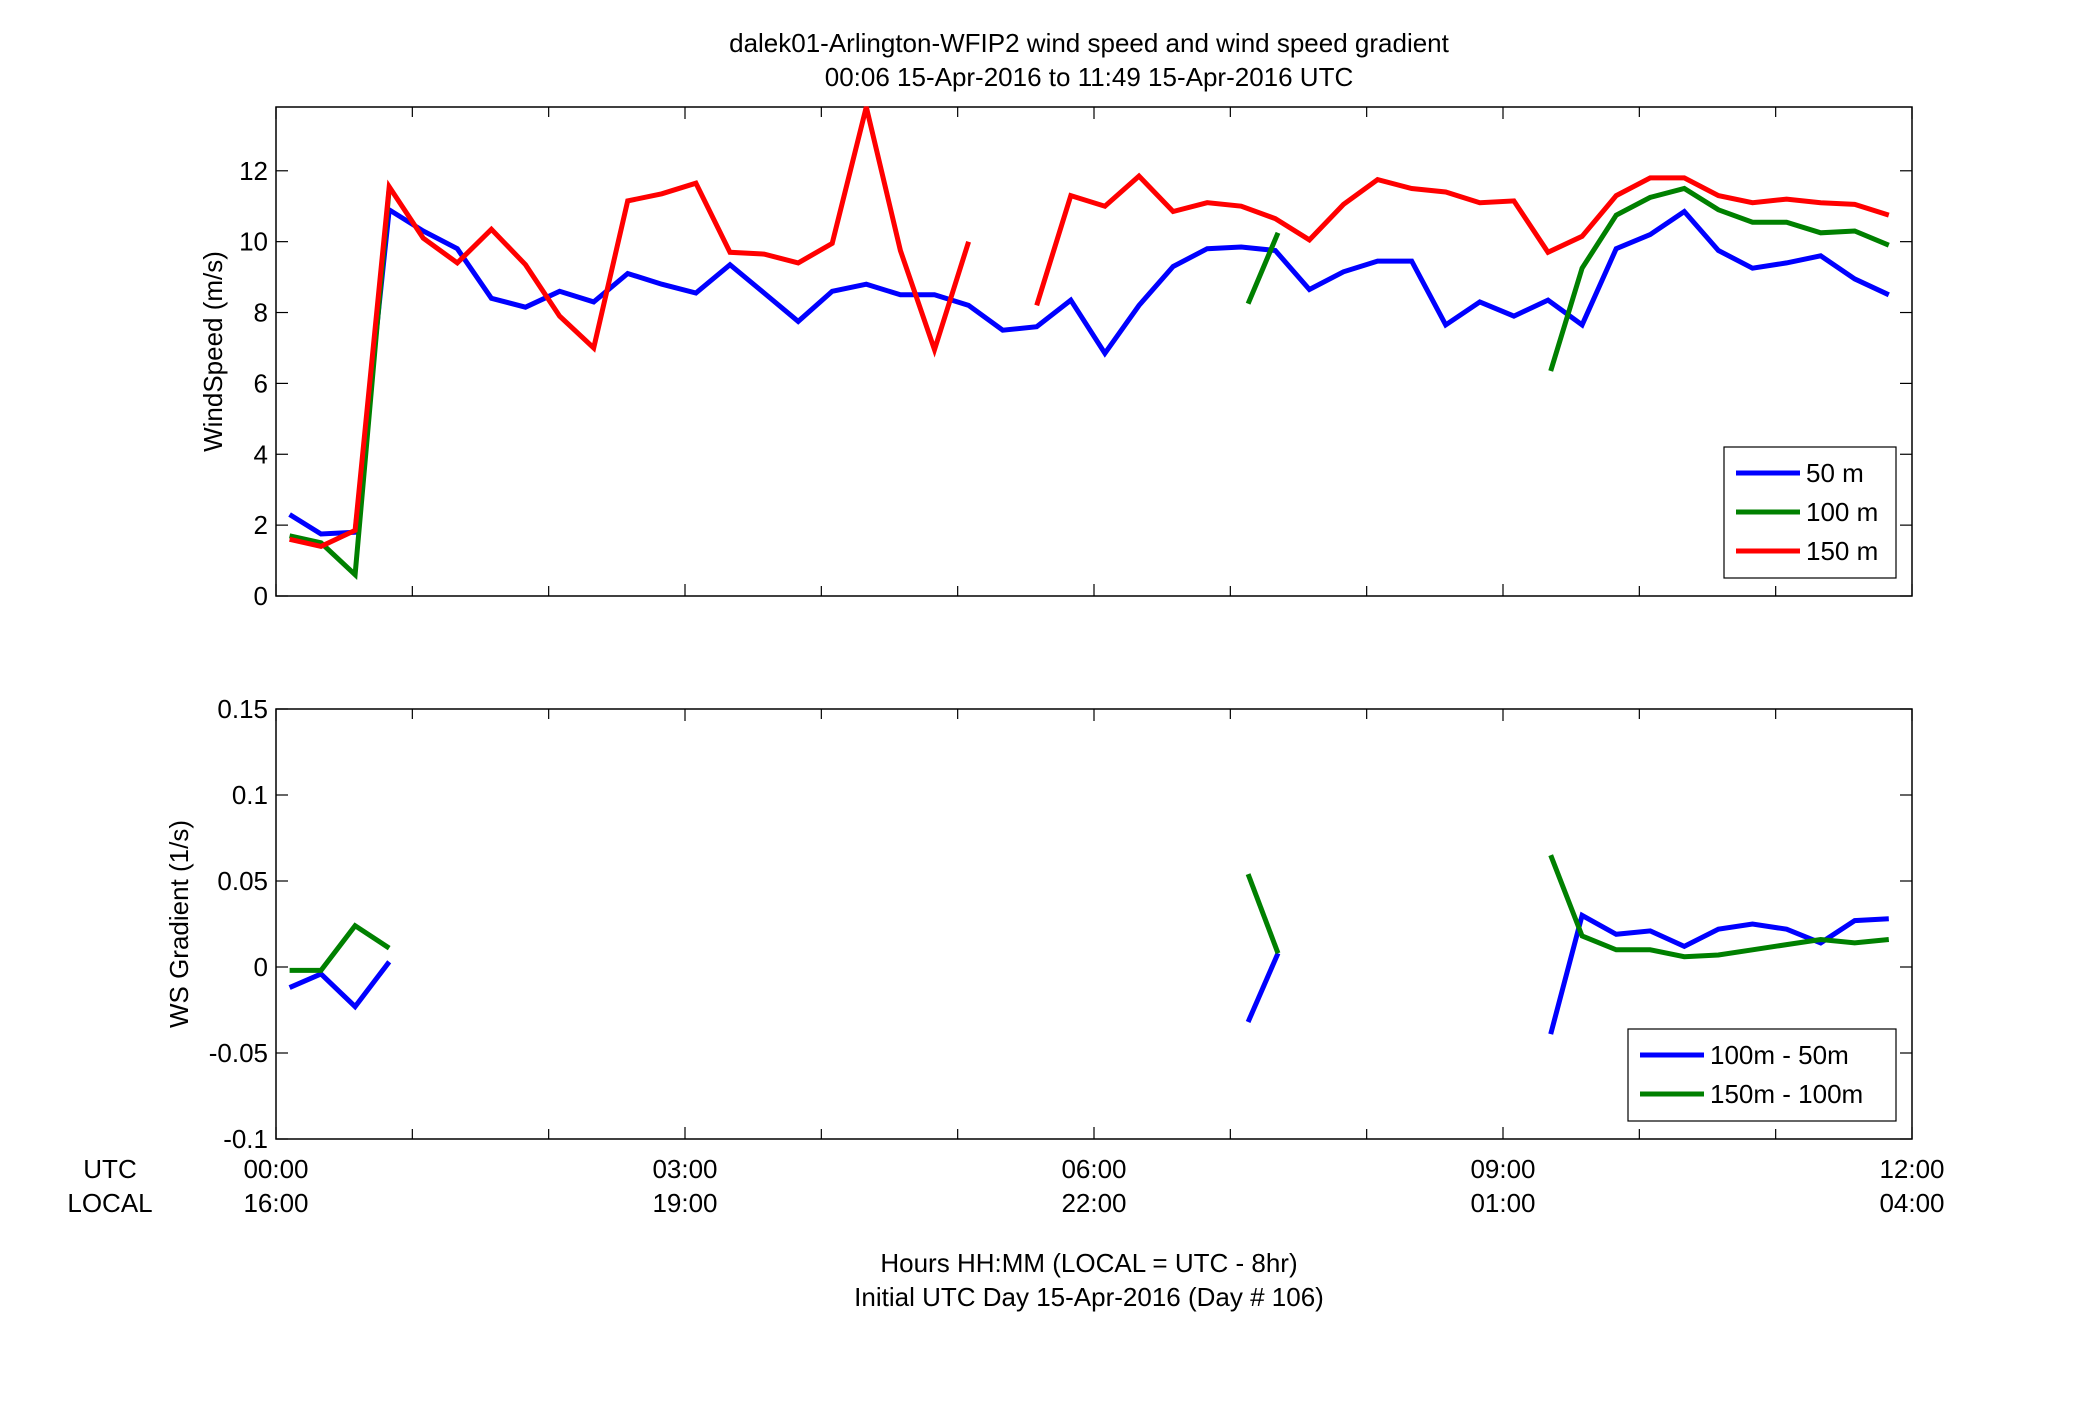 The width and height of the screenshot is (2098, 1425). Describe the element at coordinates (1835, 473) in the screenshot. I see `legend-label: 50 m` at that location.